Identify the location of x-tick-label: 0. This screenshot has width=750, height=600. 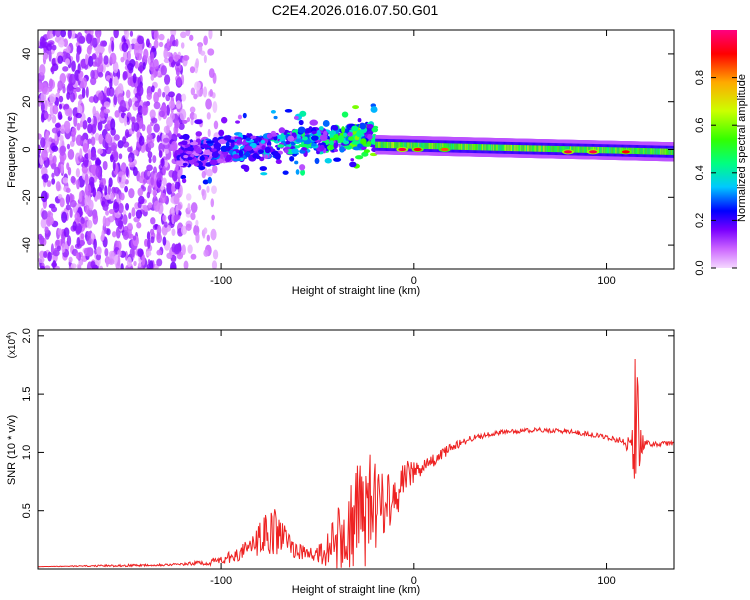
(414, 581).